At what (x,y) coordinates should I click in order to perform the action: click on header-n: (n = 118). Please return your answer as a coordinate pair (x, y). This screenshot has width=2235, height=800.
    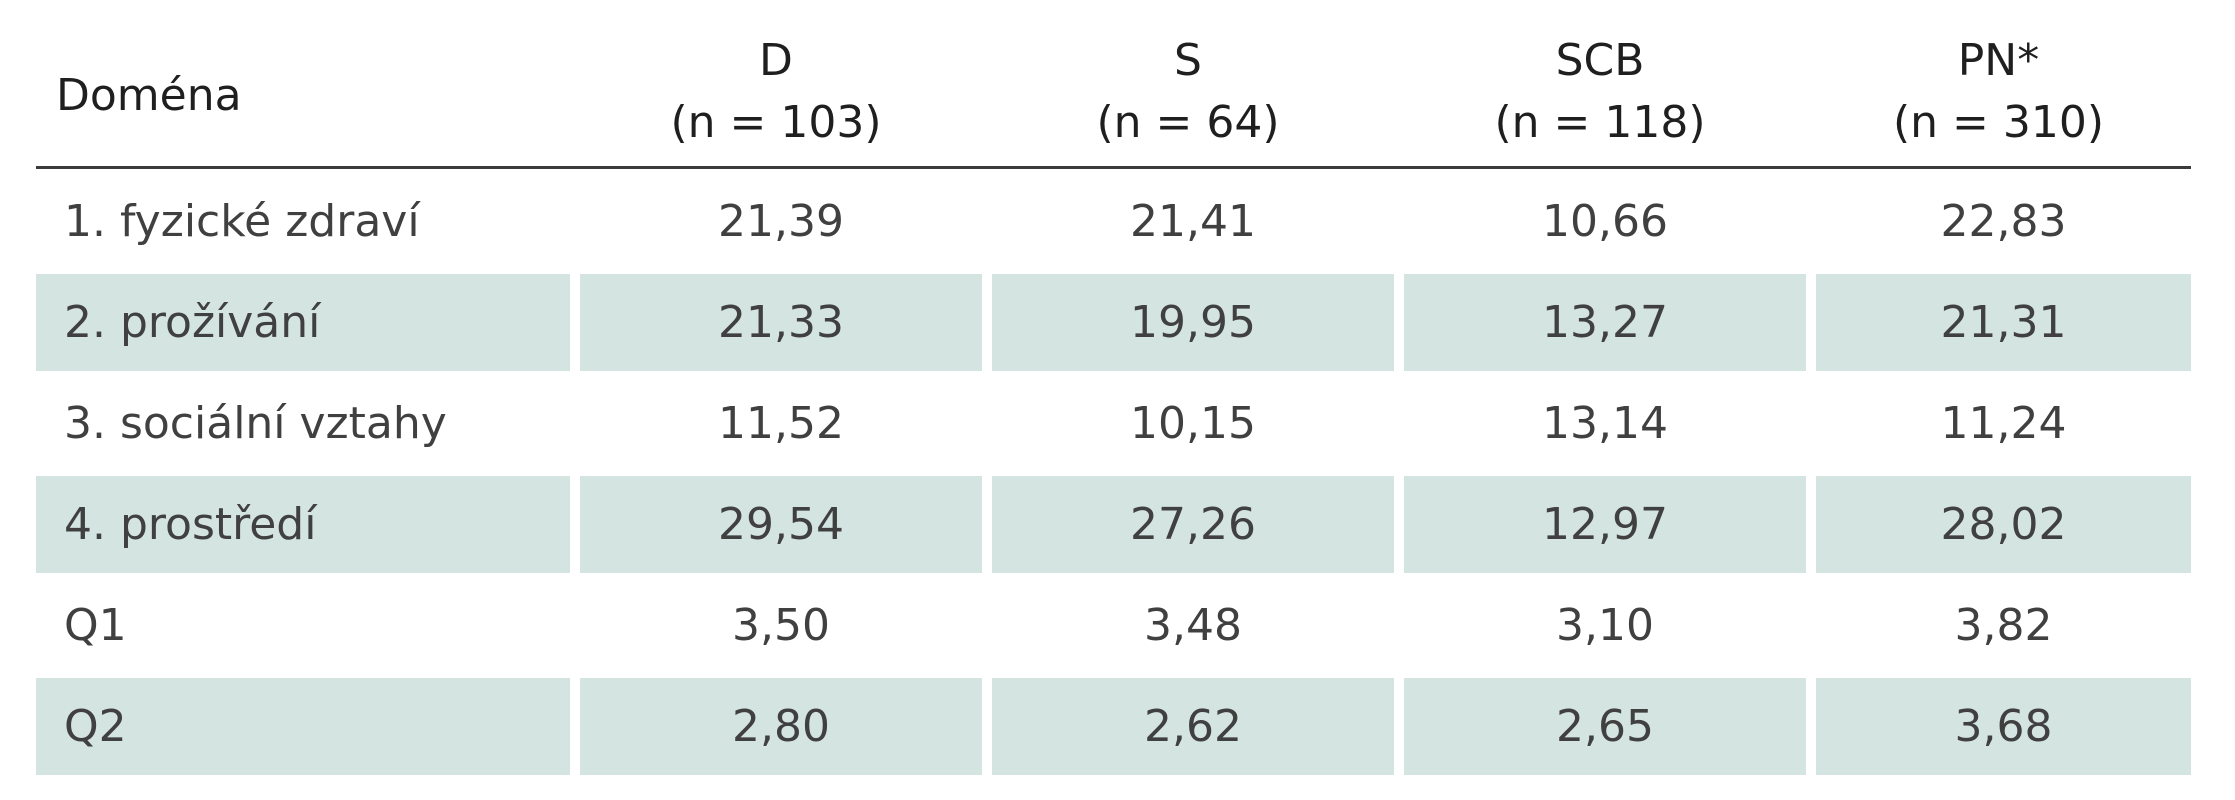
    Looking at the image, I should click on (1600, 122).